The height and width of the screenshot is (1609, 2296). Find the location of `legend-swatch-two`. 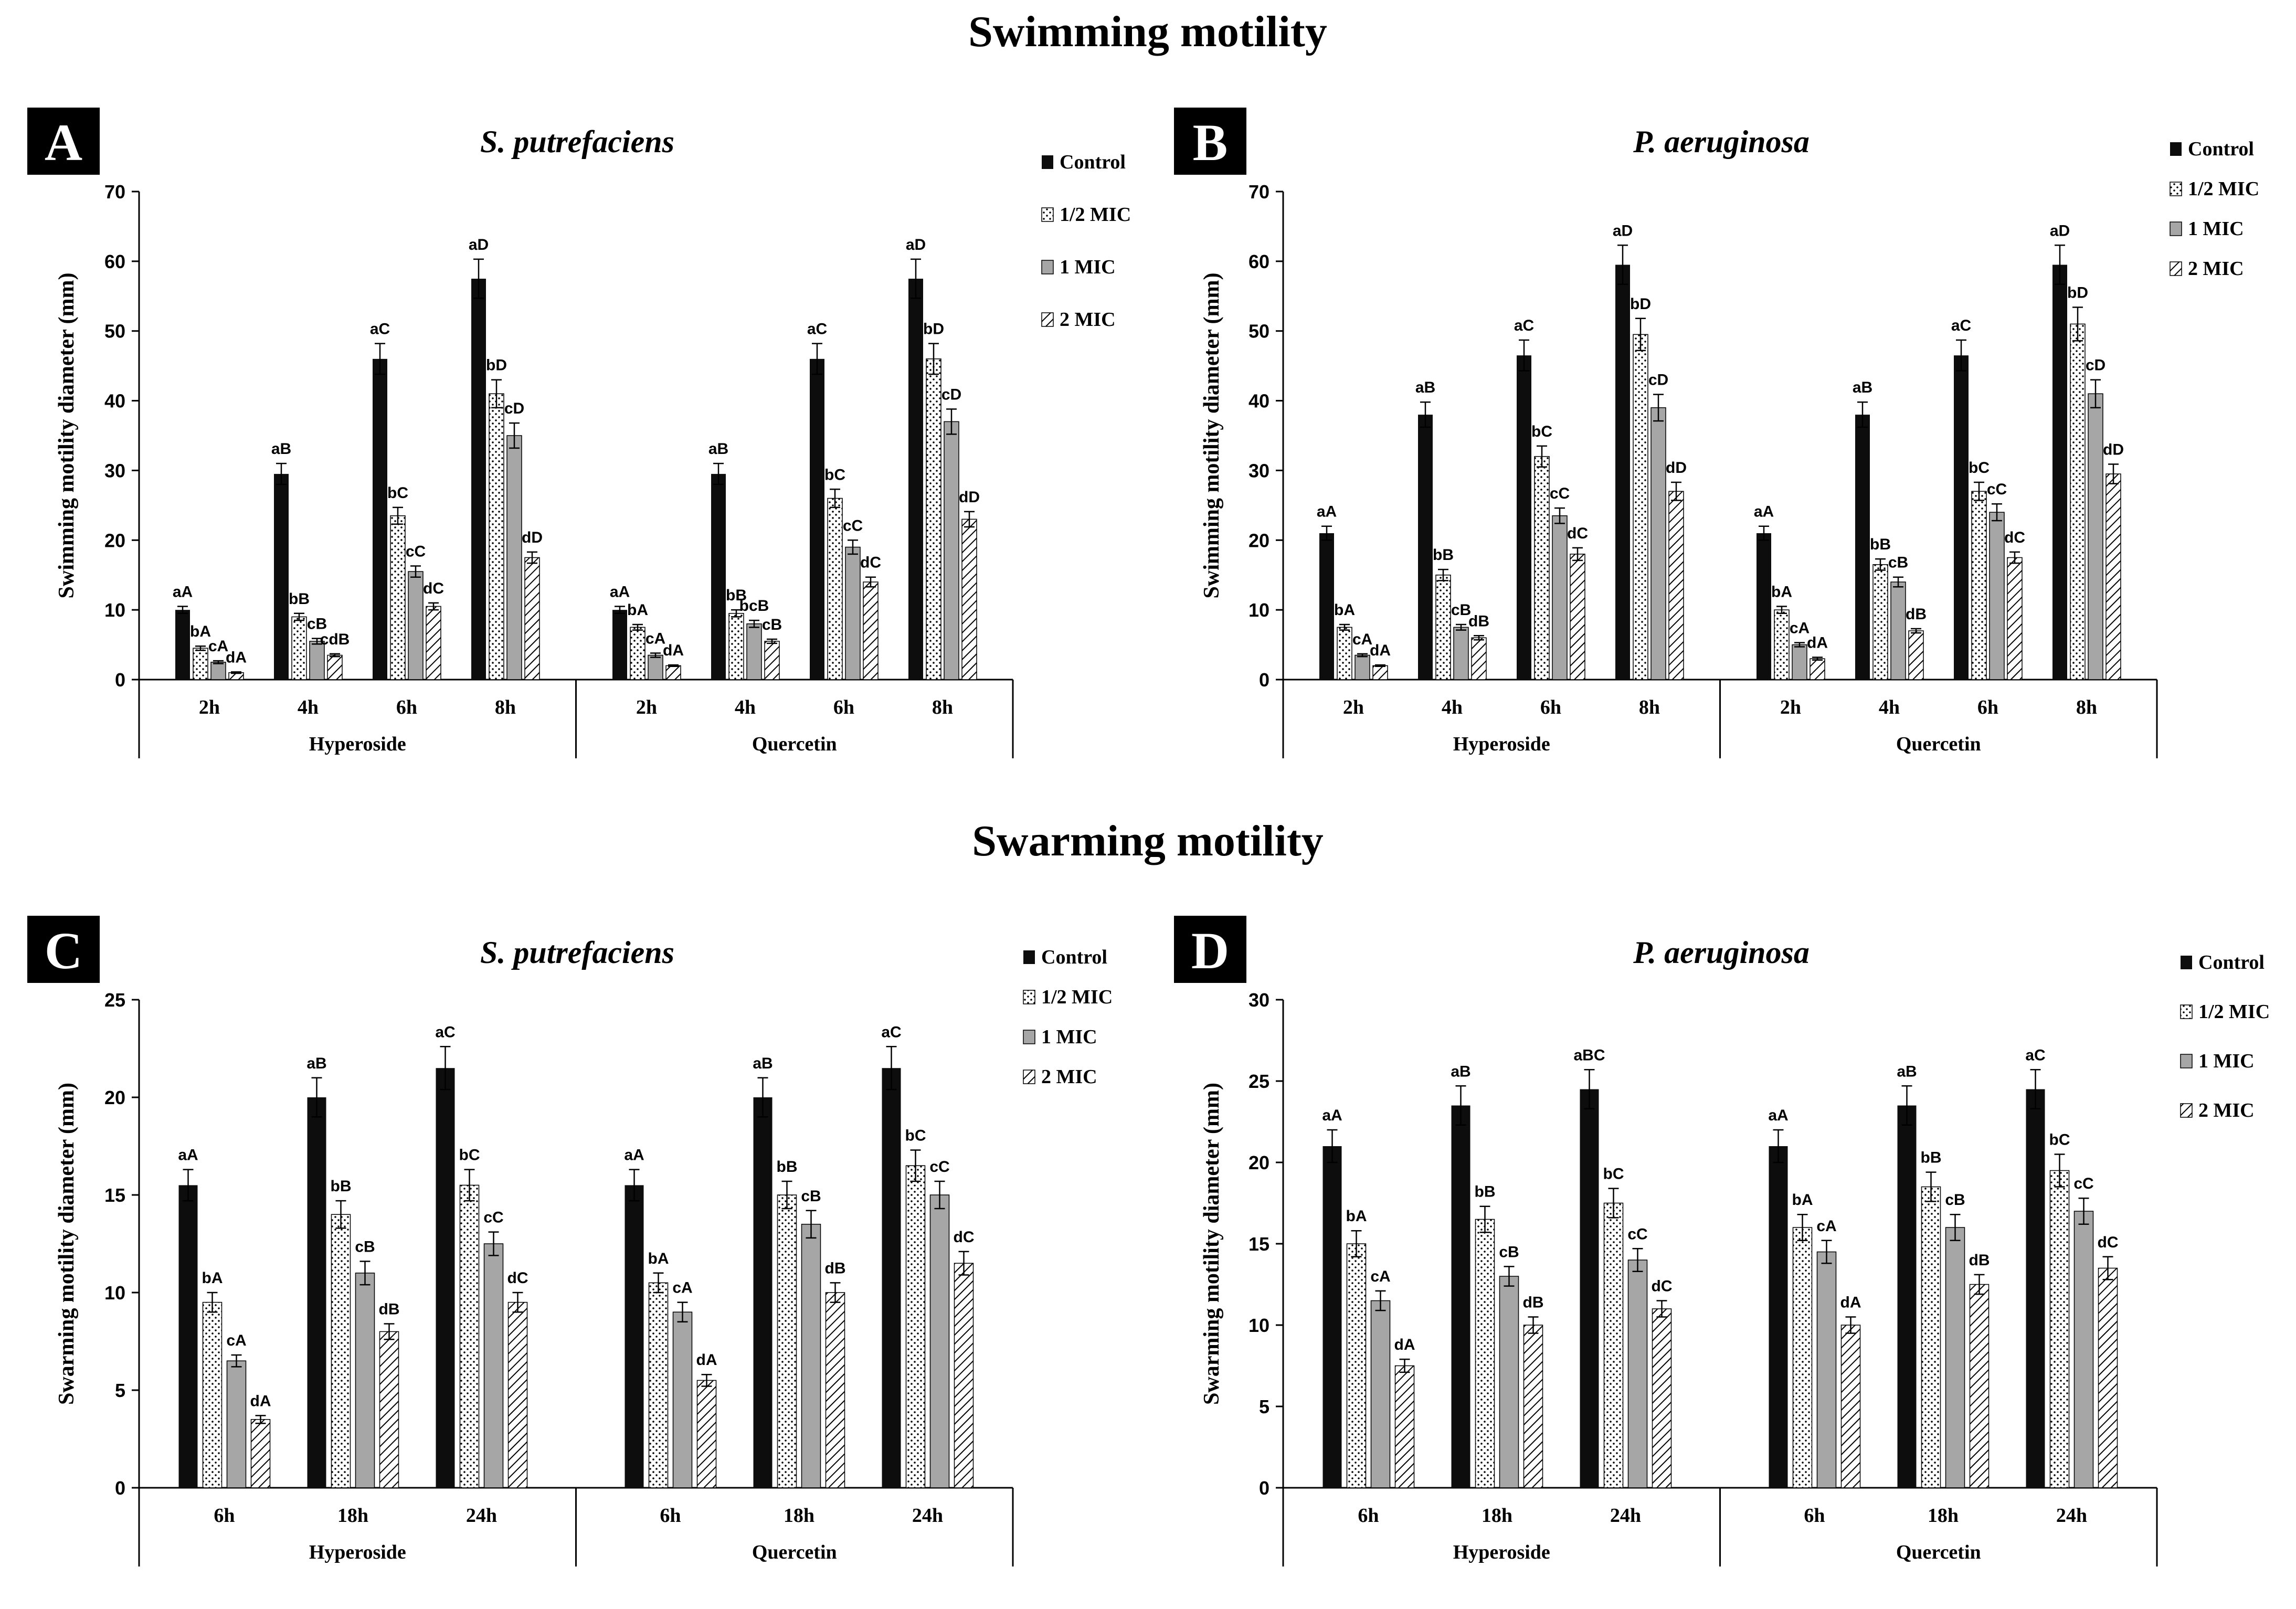

legend-swatch-two is located at coordinates (2176, 268).